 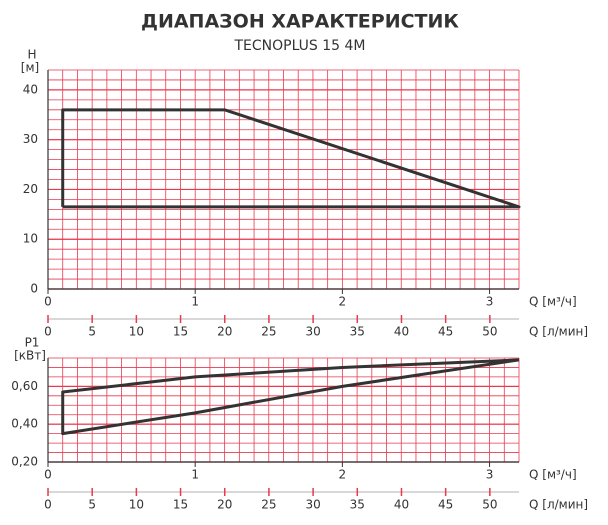 I want to click on y-axis-unit: [кВт], so click(x=30, y=356).